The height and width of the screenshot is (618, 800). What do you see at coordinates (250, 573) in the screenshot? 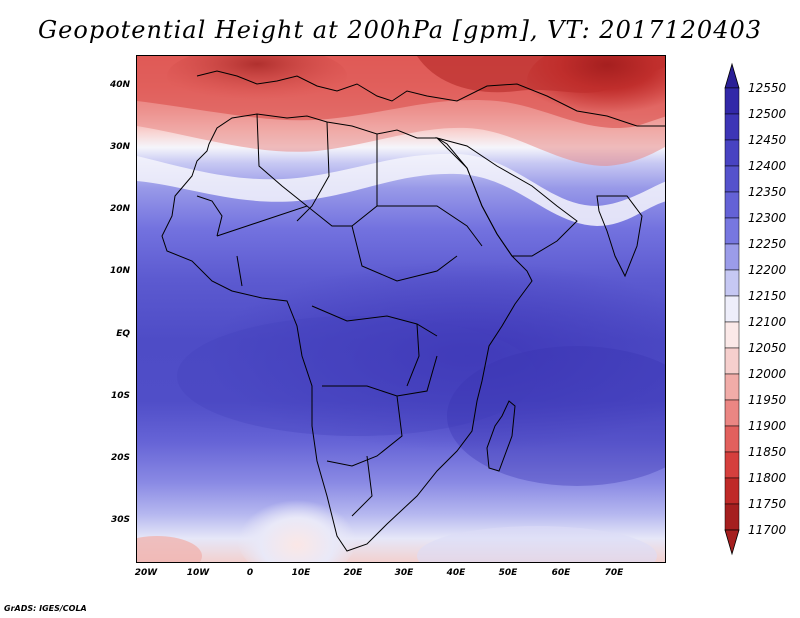
I see `x-tick-label: 0` at bounding box center [250, 573].